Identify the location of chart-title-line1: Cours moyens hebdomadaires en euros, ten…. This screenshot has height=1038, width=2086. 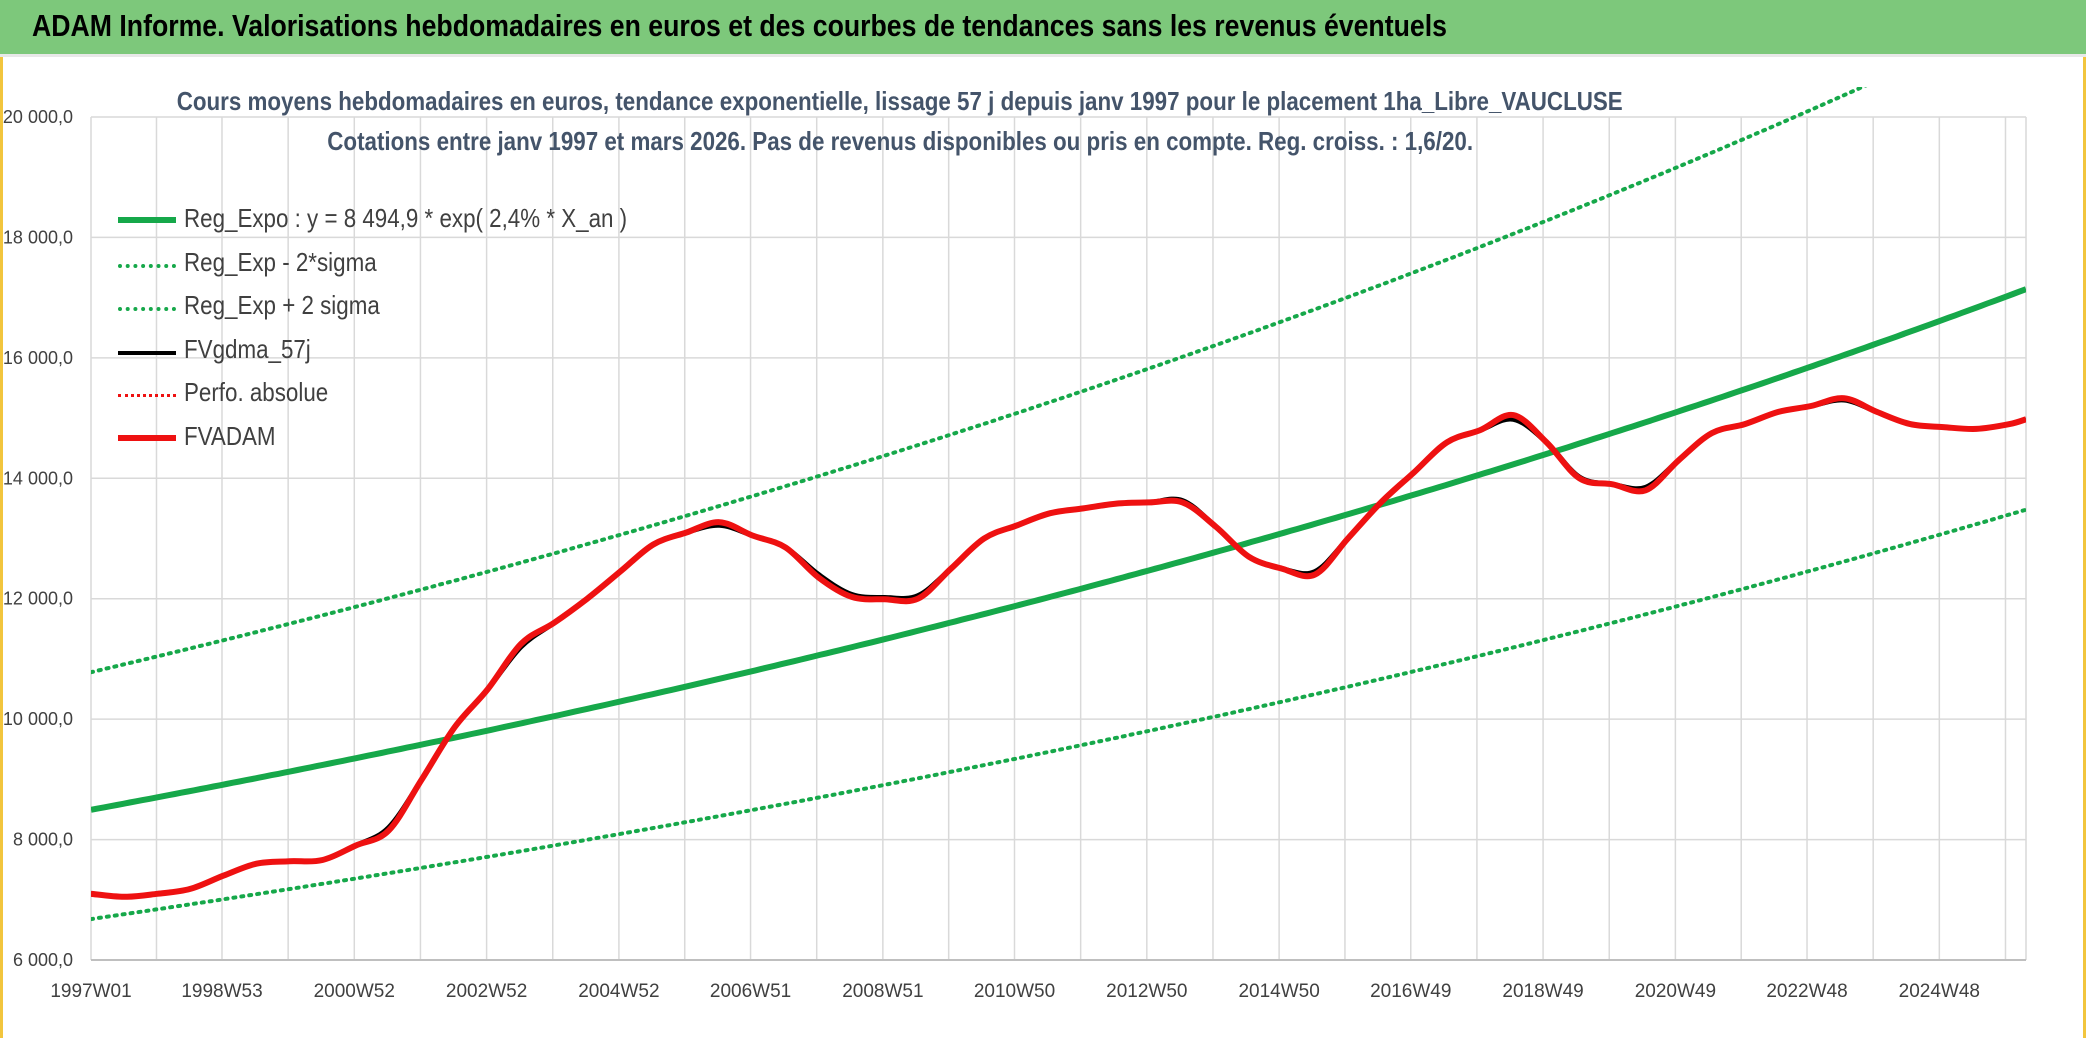
(900, 101).